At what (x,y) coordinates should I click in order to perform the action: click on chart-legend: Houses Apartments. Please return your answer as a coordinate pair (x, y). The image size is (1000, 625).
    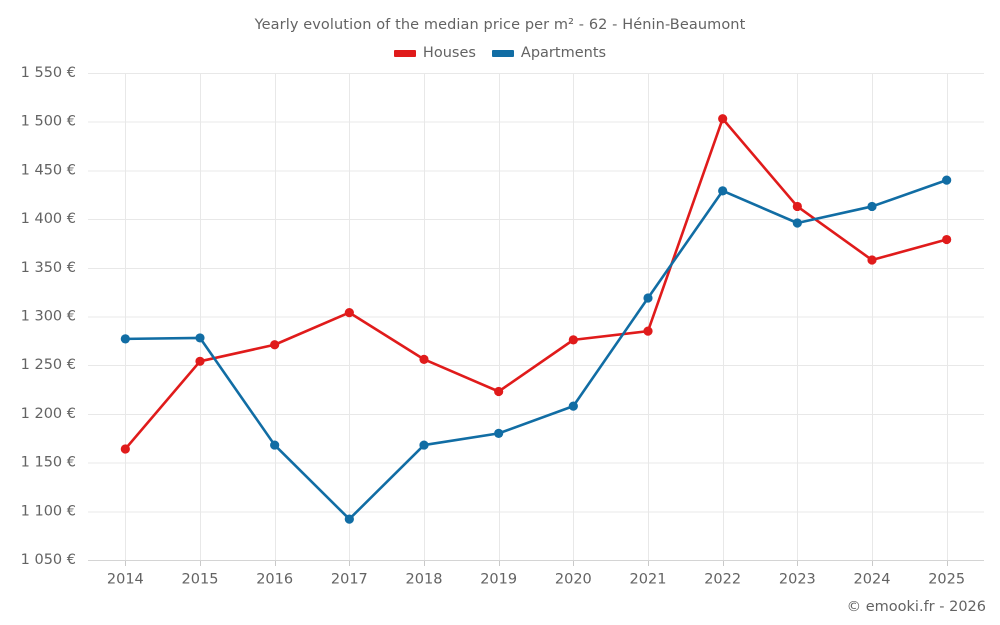
    Looking at the image, I should click on (500, 53).